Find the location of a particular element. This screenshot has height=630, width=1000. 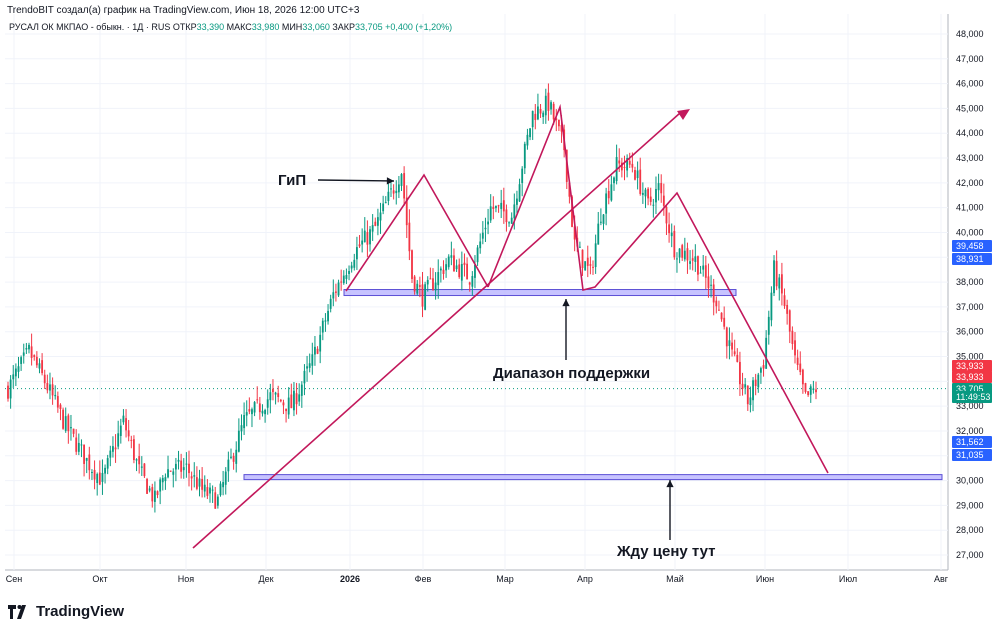

y-tick-label: 40,000 is located at coordinates (970, 232).